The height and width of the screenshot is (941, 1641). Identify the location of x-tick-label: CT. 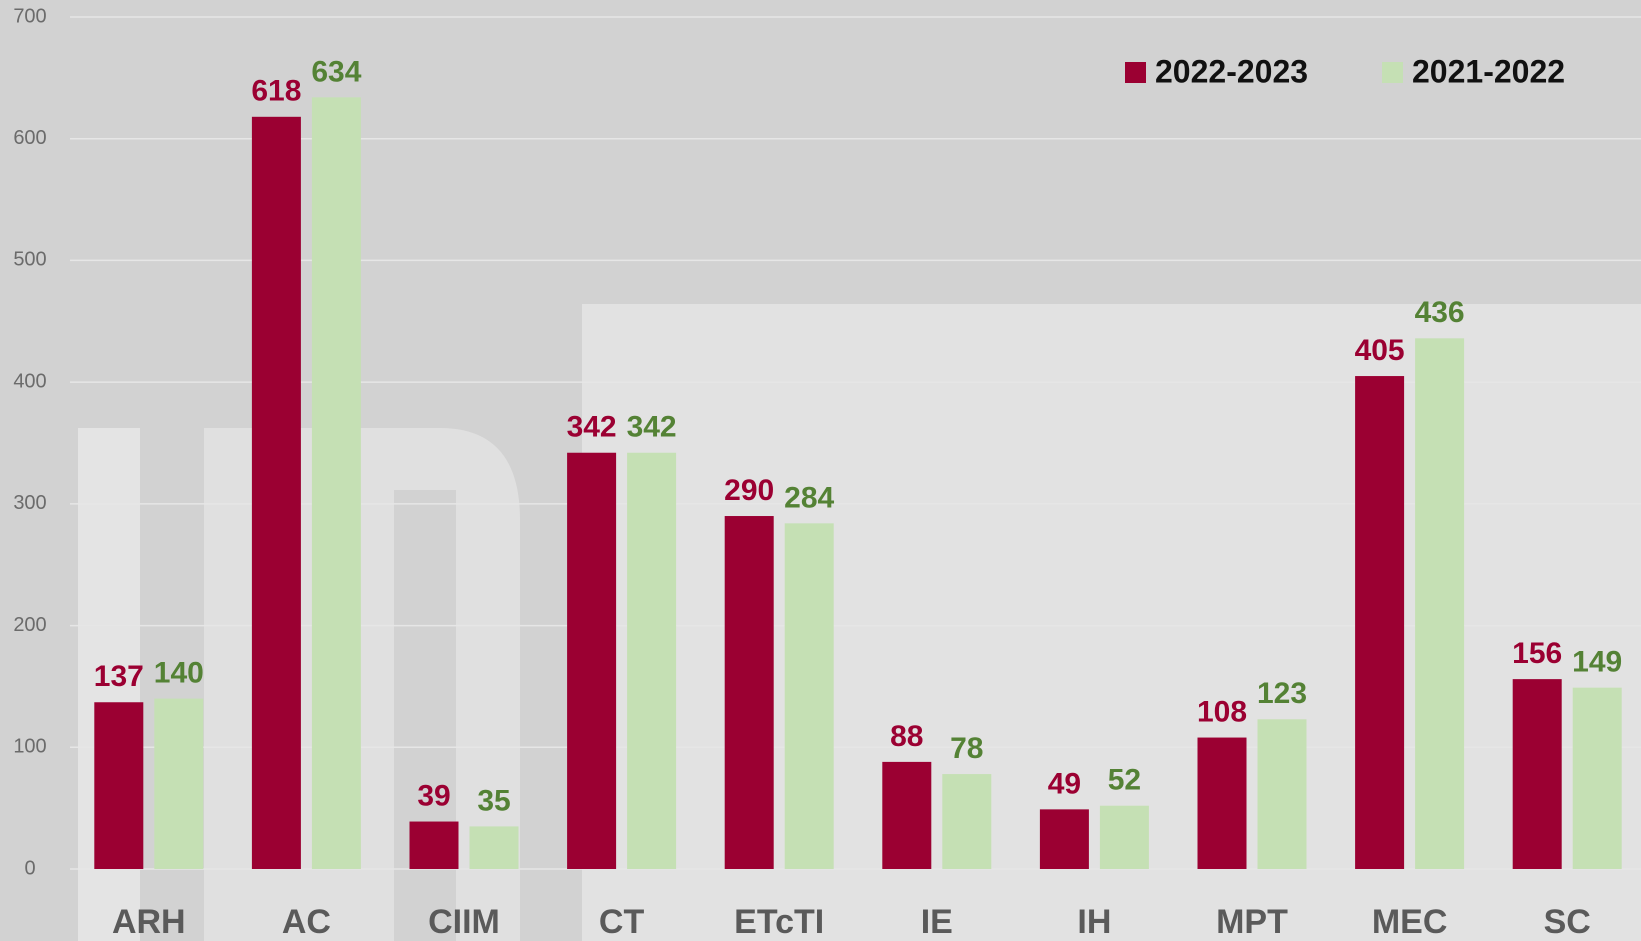
(622, 922).